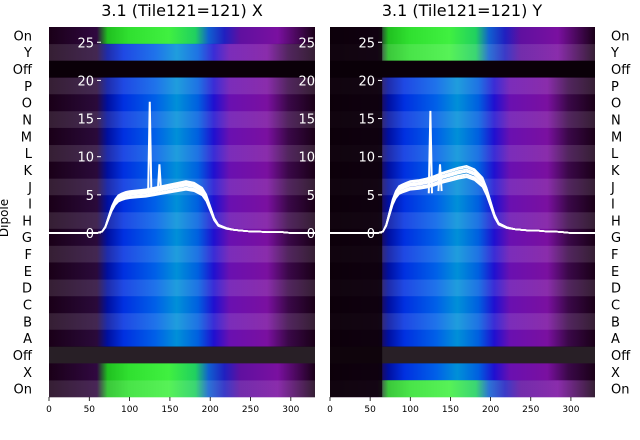 This screenshot has height=440, width=640. I want to click on dipole-label-left: D, so click(27, 289).